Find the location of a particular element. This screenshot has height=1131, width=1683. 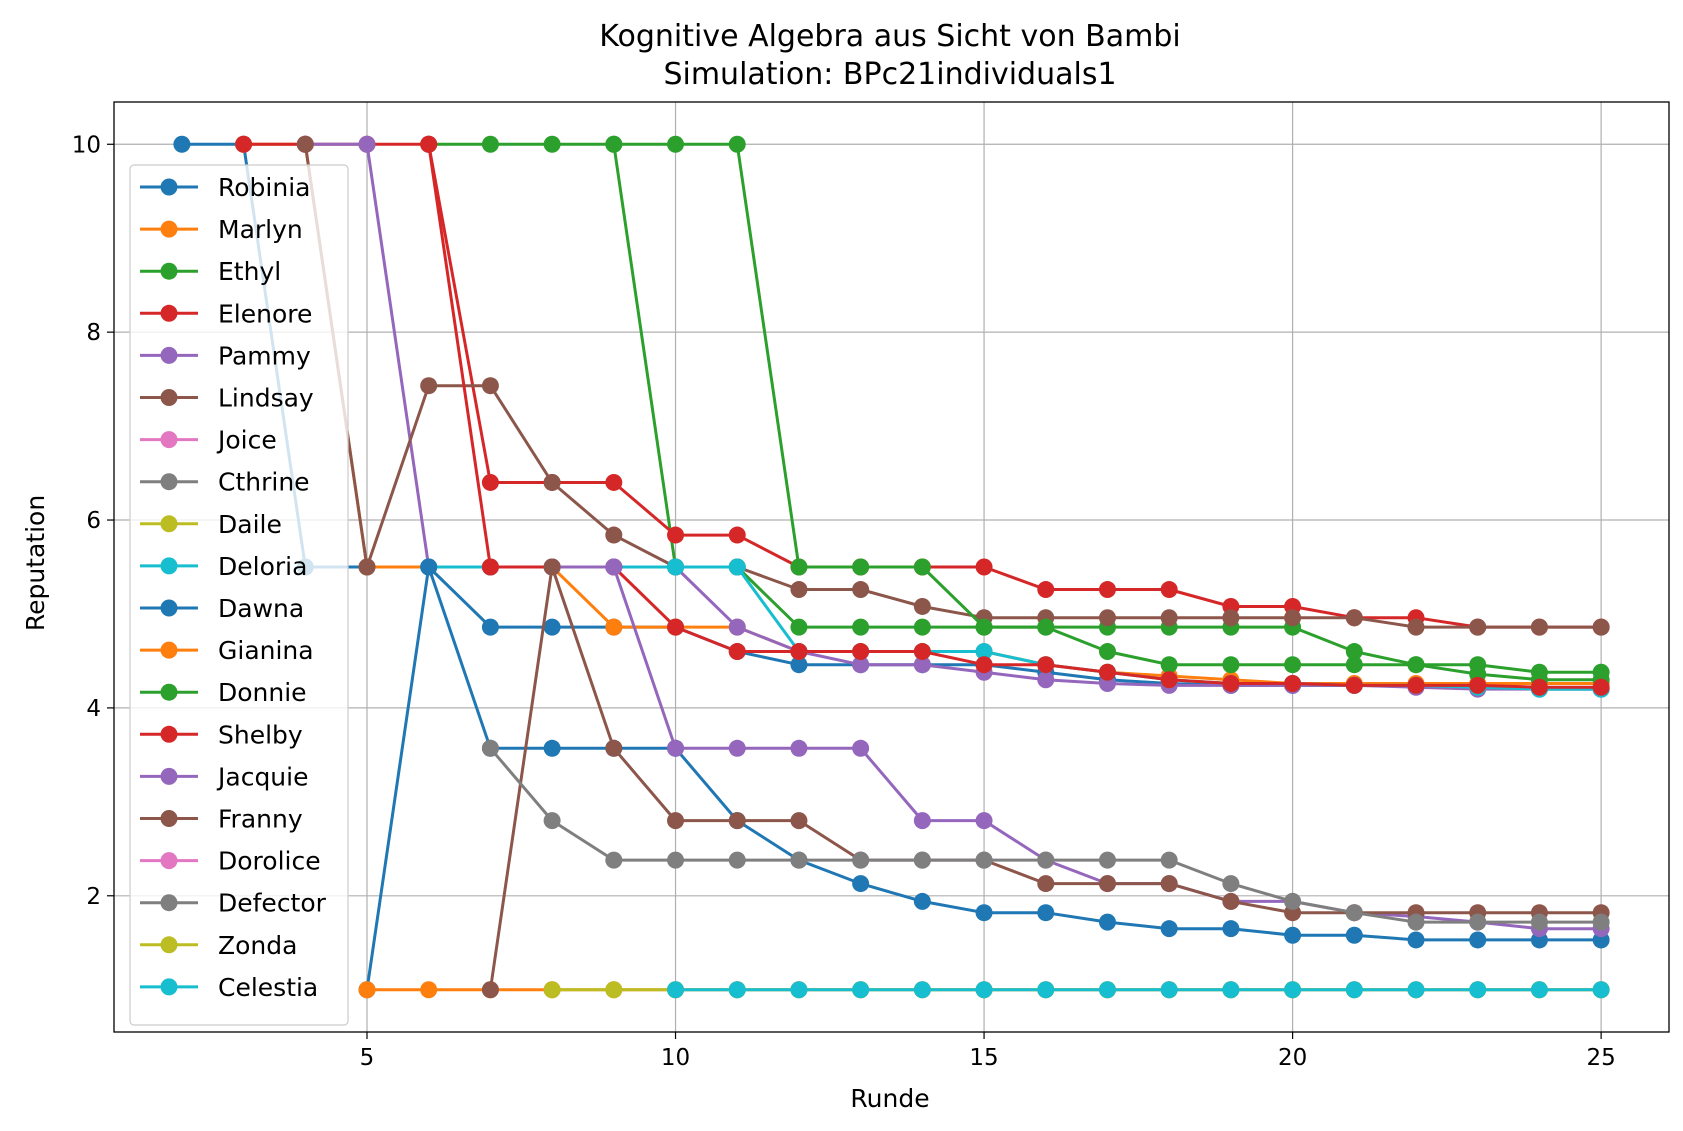

legend-label: Pammy is located at coordinates (264, 355).